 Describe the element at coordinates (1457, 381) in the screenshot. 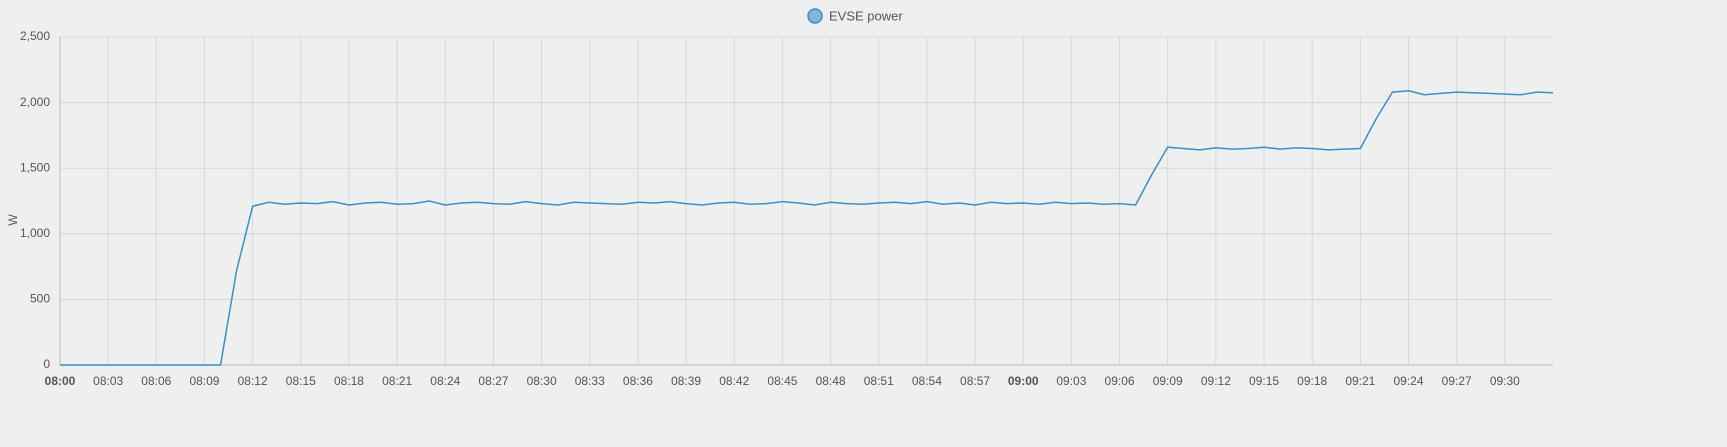

I see `x-tick-label: 09:27` at that location.